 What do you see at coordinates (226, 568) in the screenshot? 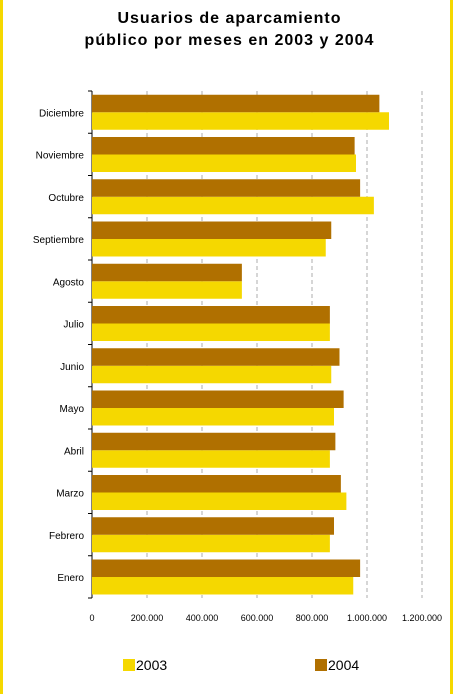
I see `bar-2004-enero` at bounding box center [226, 568].